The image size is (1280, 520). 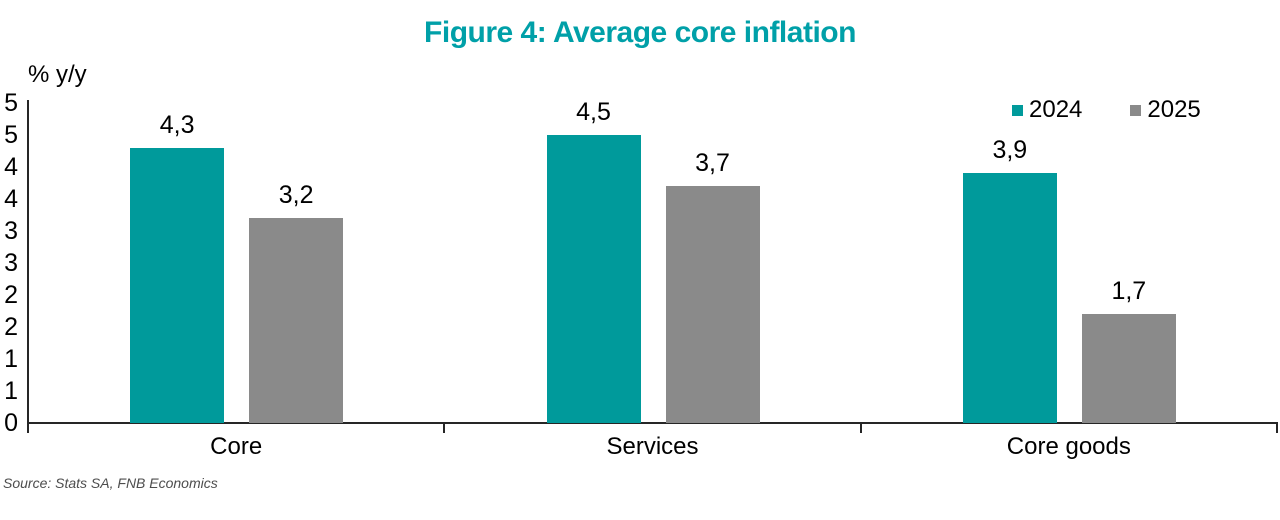 What do you see at coordinates (296, 320) in the screenshot?
I see `bar-2025-core` at bounding box center [296, 320].